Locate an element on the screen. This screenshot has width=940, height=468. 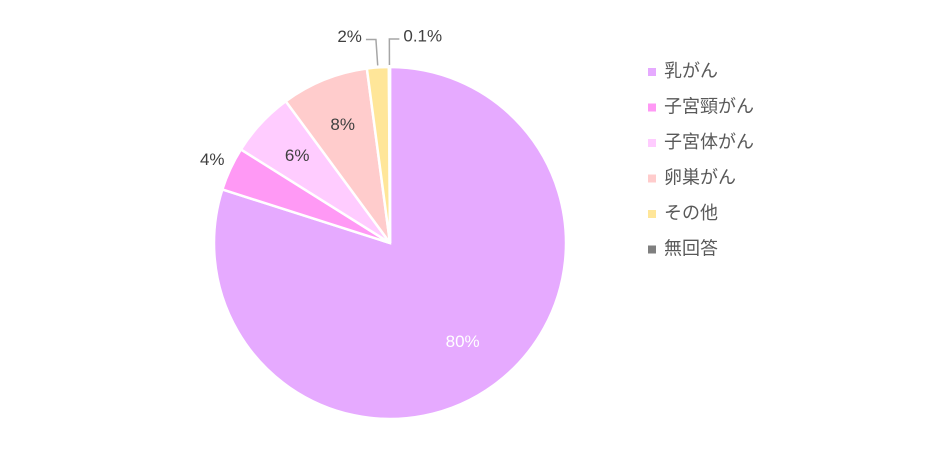
data-label: 4% is located at coordinates (212, 159).